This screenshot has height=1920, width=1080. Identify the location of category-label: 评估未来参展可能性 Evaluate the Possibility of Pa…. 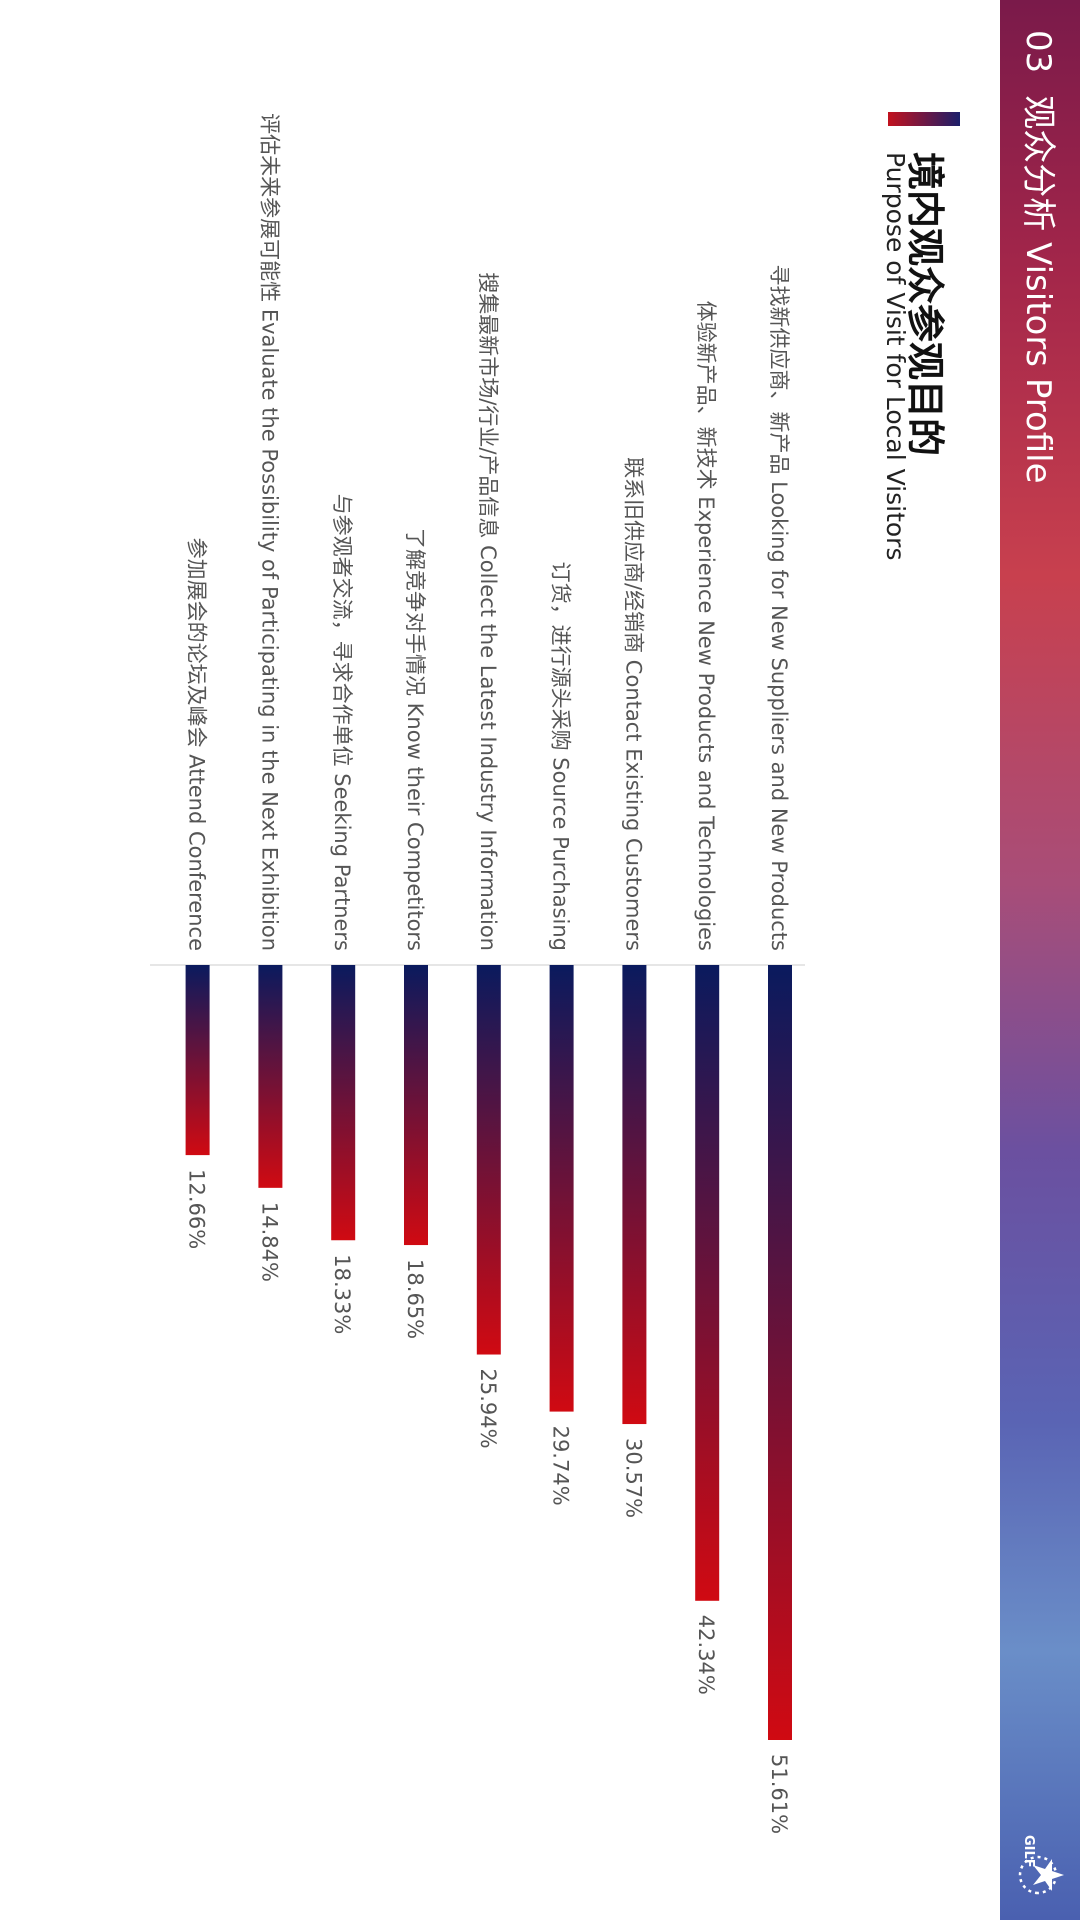
(269, 532).